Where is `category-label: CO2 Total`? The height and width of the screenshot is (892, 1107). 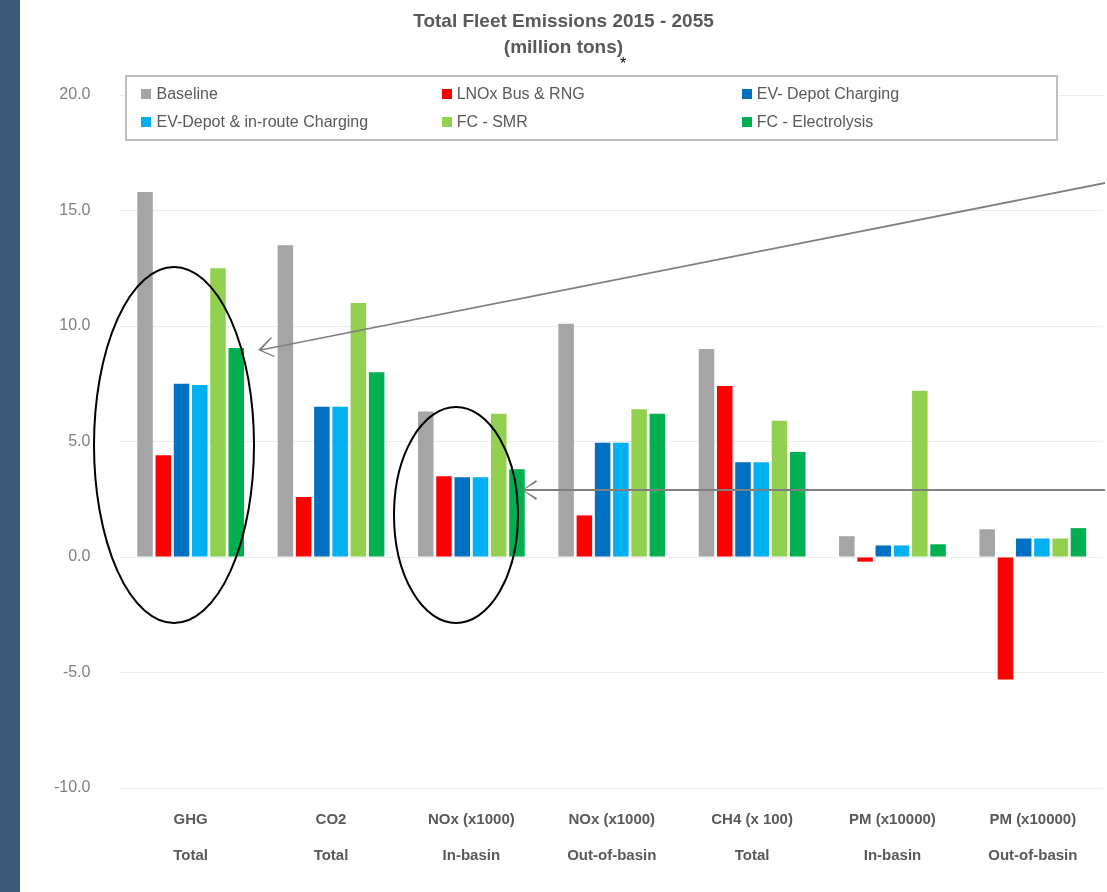 category-label: CO2 Total is located at coordinates (331, 837).